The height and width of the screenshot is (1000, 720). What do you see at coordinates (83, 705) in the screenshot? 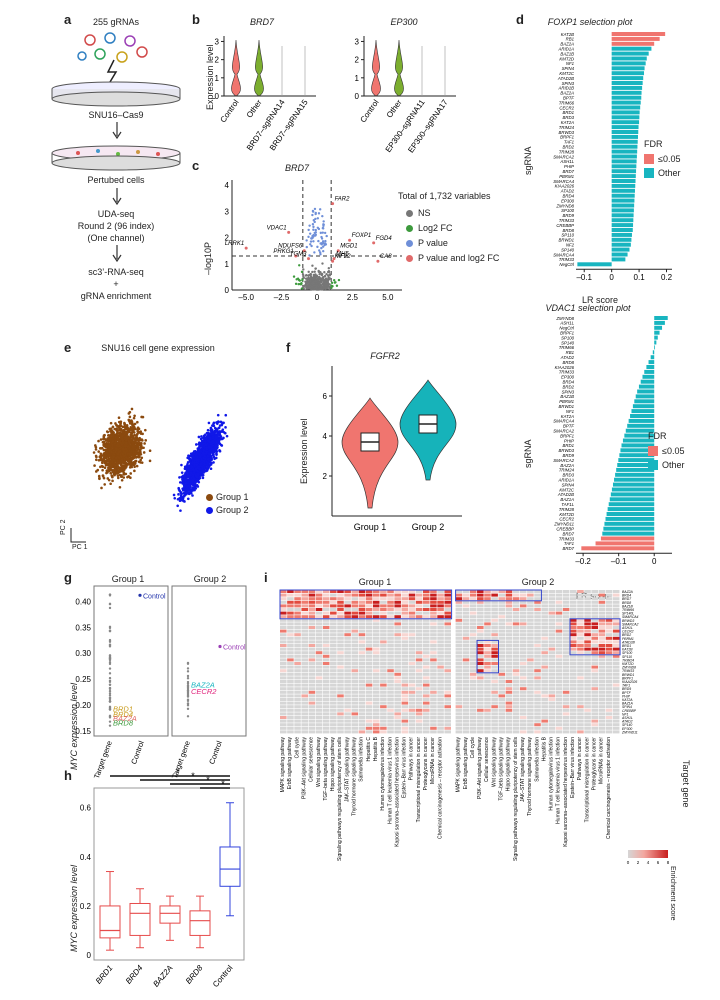
I see `tick-label: 0.20` at bounding box center [83, 705].